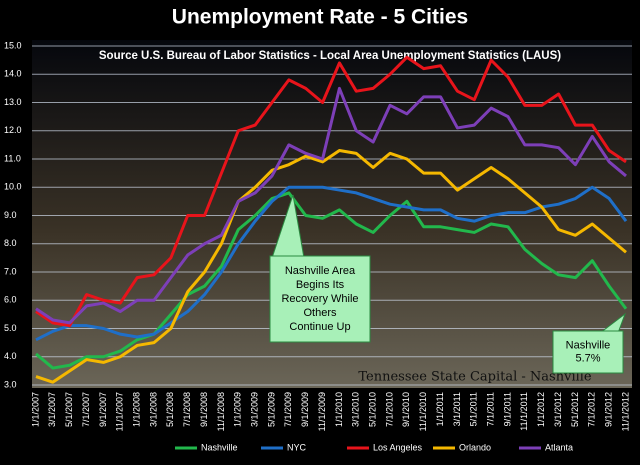  I want to click on x-tick-label: 5/1/2012, so click(575, 409).